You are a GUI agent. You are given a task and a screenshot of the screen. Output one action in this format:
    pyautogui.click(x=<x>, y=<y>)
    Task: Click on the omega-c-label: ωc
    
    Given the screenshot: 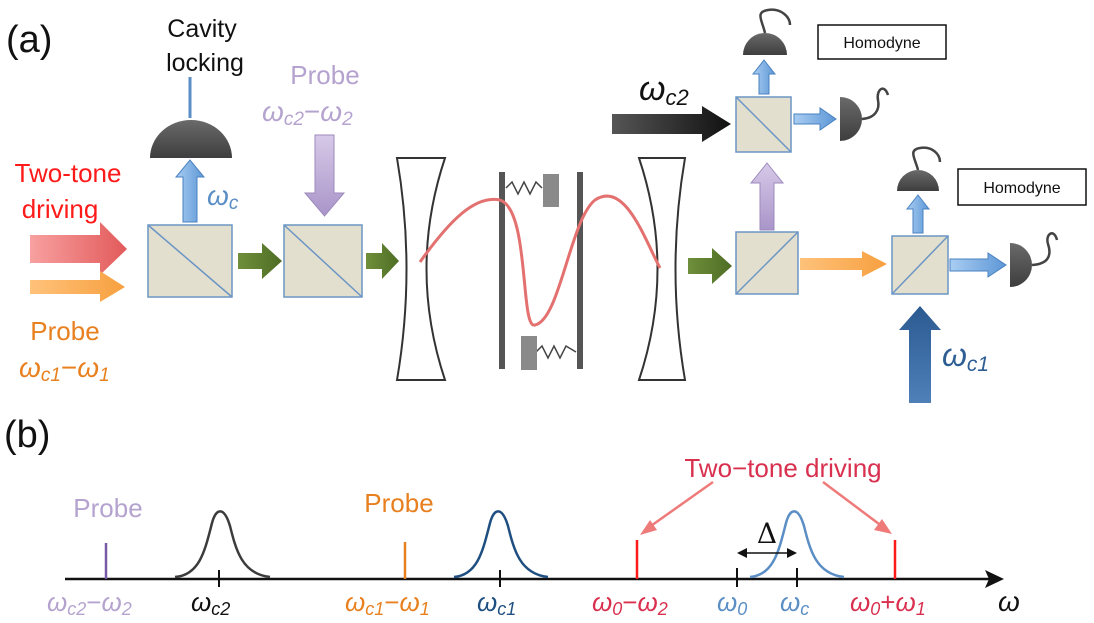 What is the action you would take?
    pyautogui.click(x=223, y=197)
    